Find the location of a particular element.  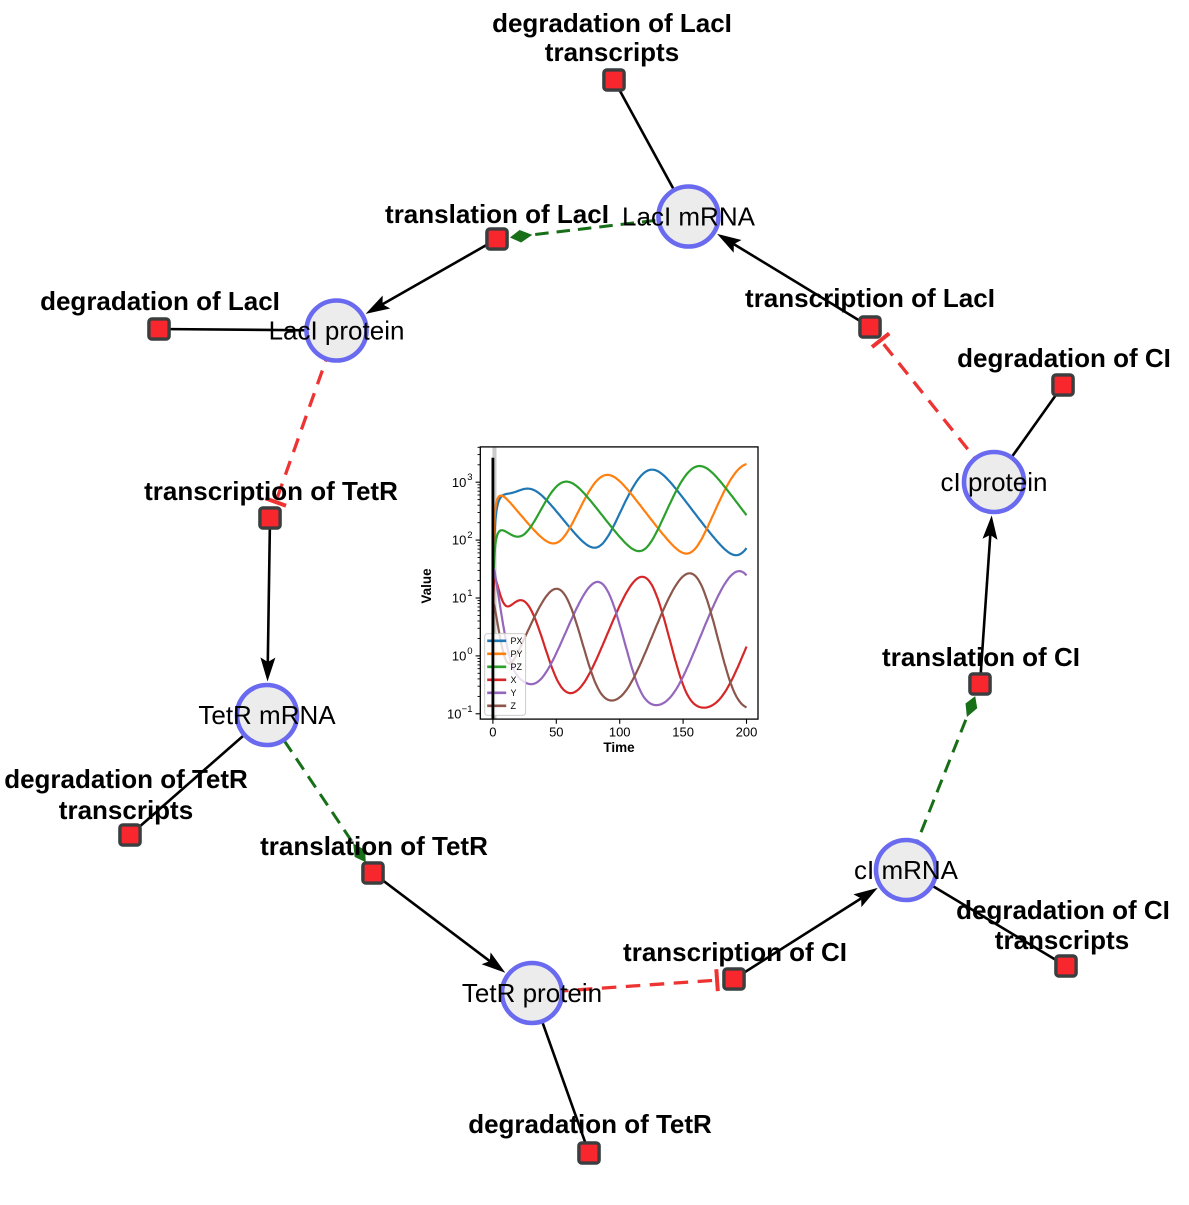

svg-text: 1 is located at coordinates (469, 593).